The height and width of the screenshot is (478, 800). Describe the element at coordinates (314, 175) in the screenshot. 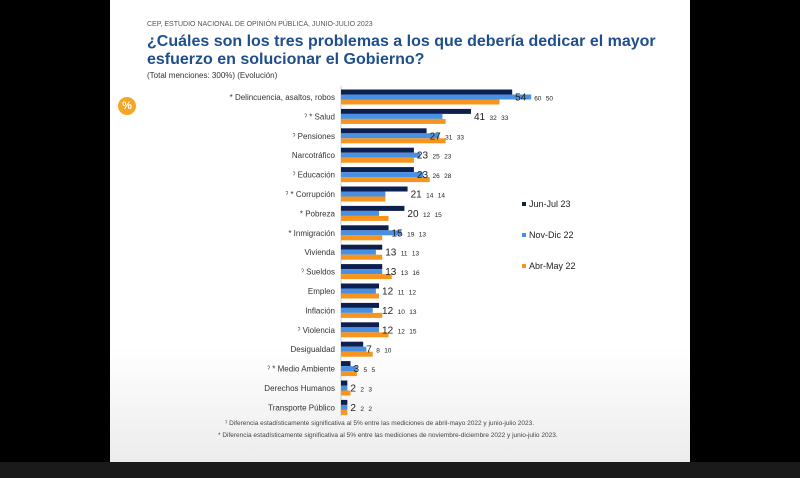

I see `category-label: ˀ Educación` at that location.